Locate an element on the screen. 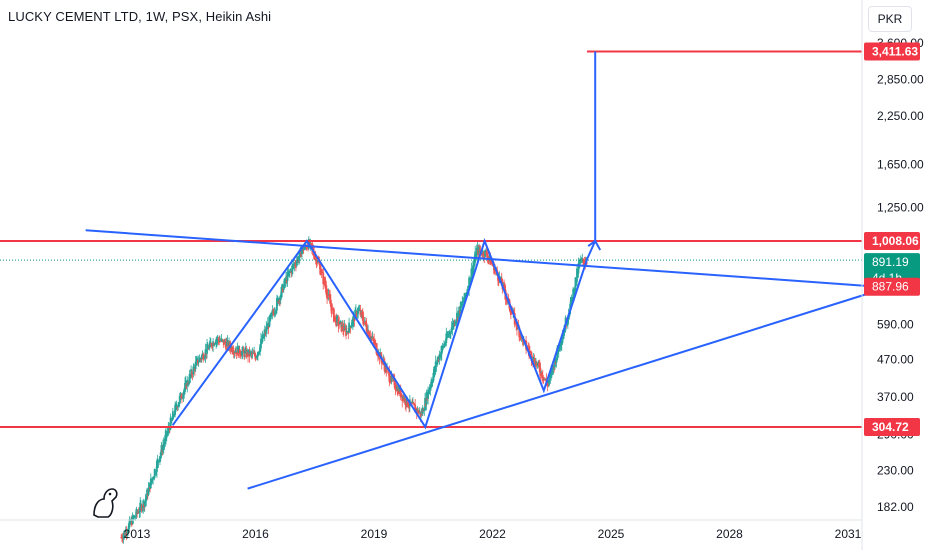 This screenshot has width=932, height=550. x-tick-label: 2028 is located at coordinates (729, 534).